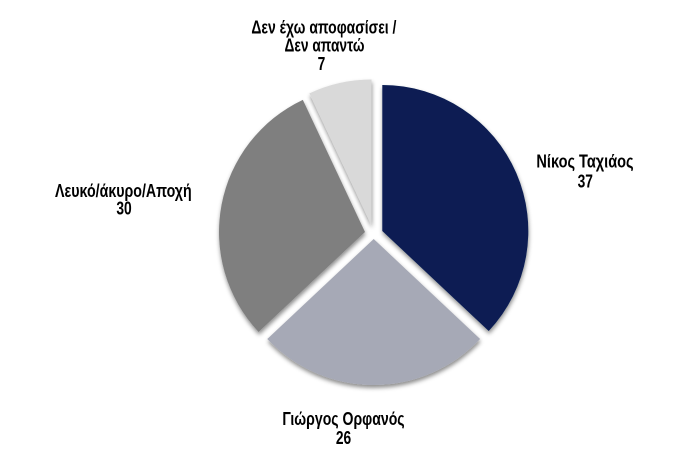  I want to click on svg-text: 26, so click(343, 438).